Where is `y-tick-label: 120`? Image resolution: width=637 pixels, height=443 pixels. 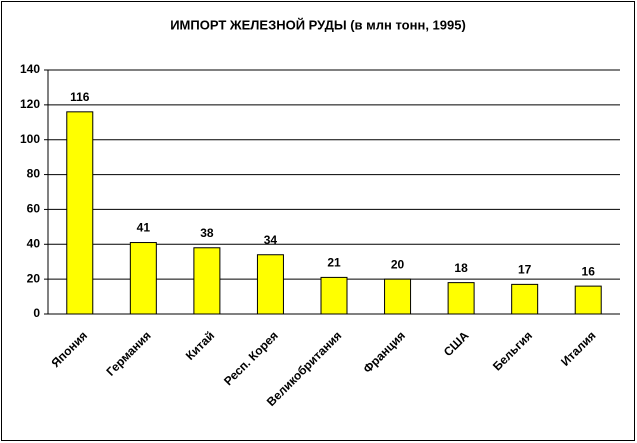 y-tick-label: 120 is located at coordinates (30, 104).